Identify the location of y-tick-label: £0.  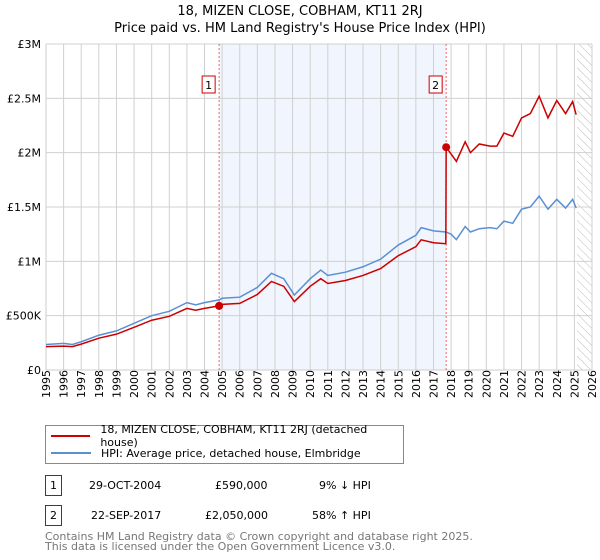
(34, 370).